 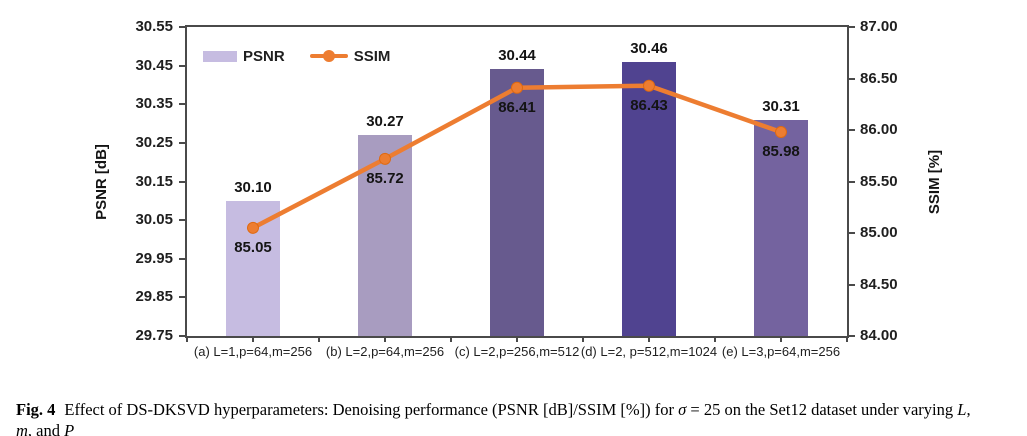 What do you see at coordinates (264, 56) in the screenshot?
I see `legend-label: PSNR` at bounding box center [264, 56].